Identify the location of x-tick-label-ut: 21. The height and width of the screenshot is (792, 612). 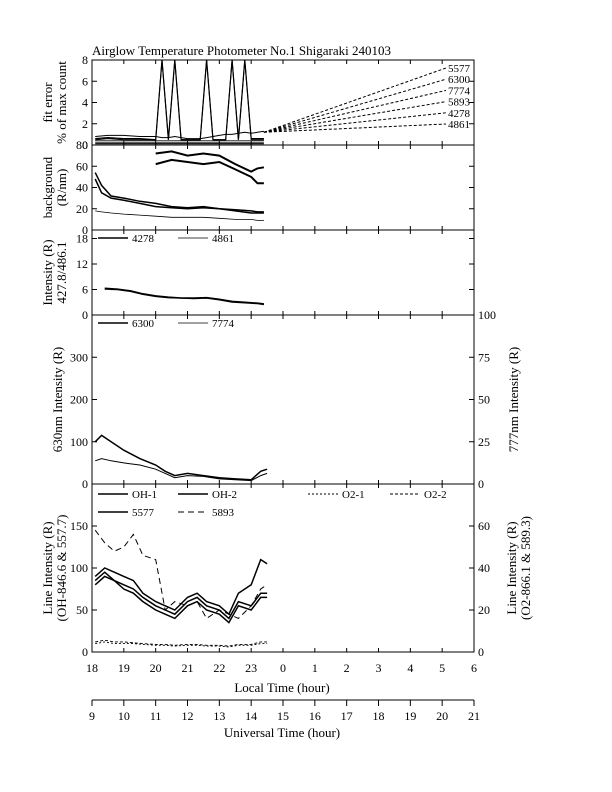
(474, 716).